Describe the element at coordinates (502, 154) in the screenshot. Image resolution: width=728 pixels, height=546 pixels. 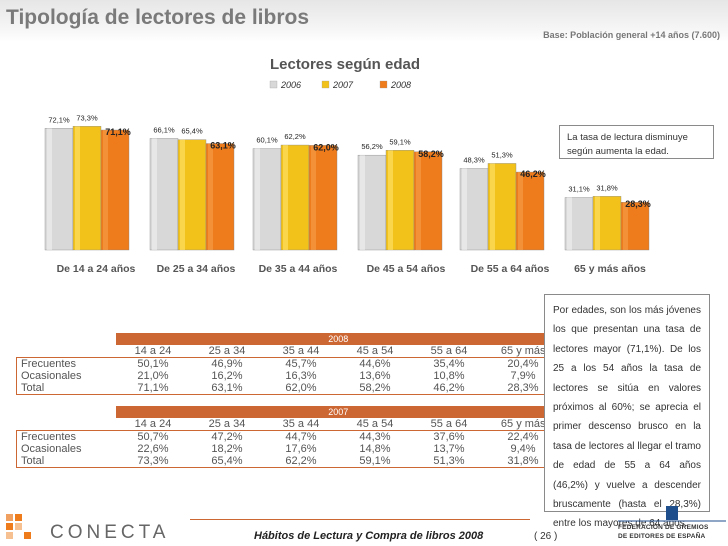
I see `bar-data-label: 51,3%` at that location.